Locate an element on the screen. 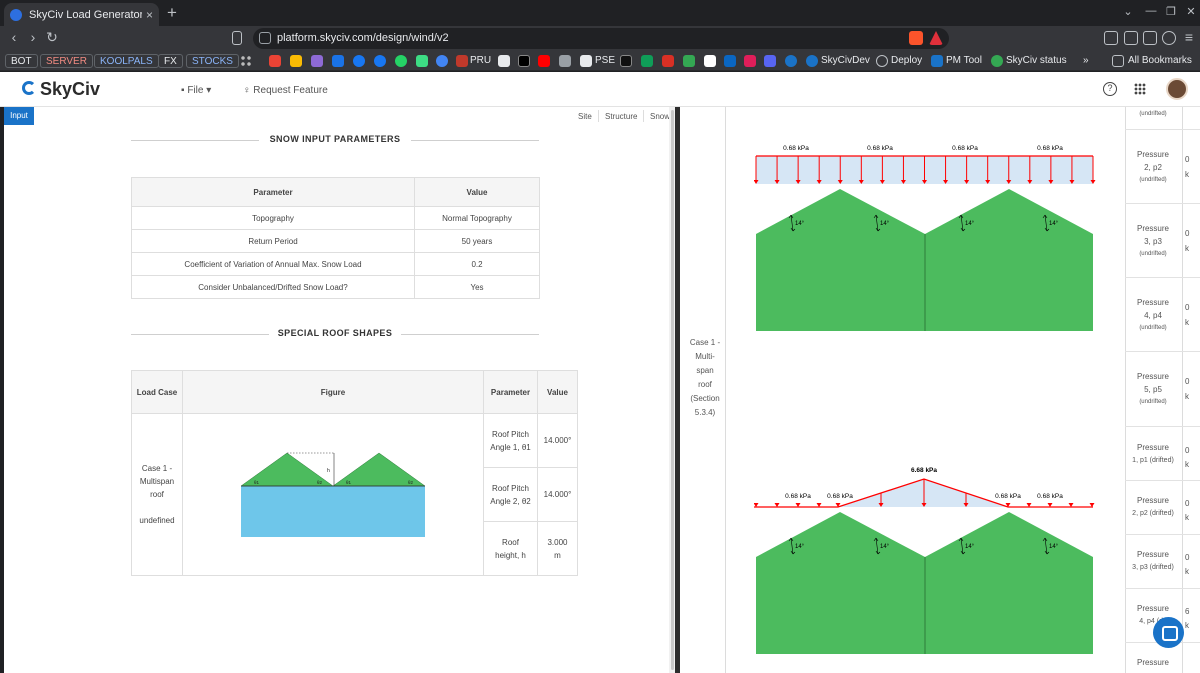  bookmark-icon-f is located at coordinates (710, 61).